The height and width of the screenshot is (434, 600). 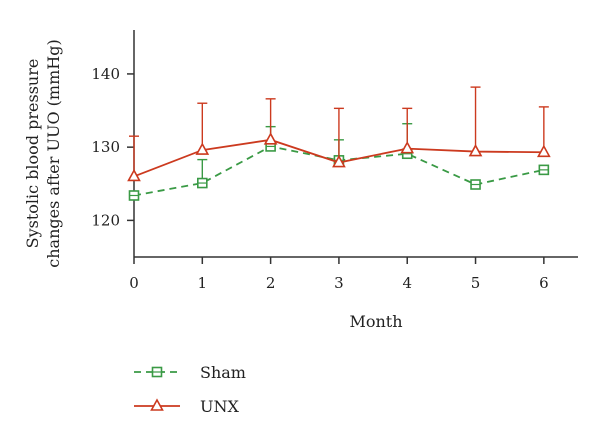 I want to click on legend-swatch-unx, so click(x=157, y=404).